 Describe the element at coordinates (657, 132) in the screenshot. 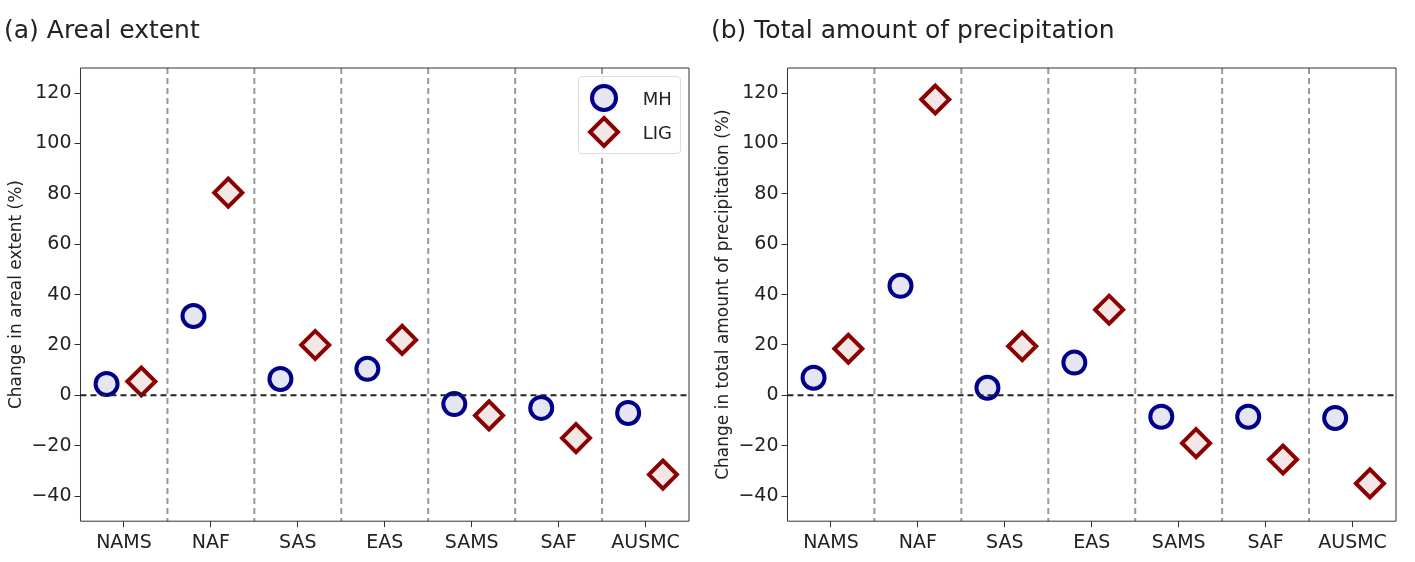

I see `legend-label: LIG` at that location.